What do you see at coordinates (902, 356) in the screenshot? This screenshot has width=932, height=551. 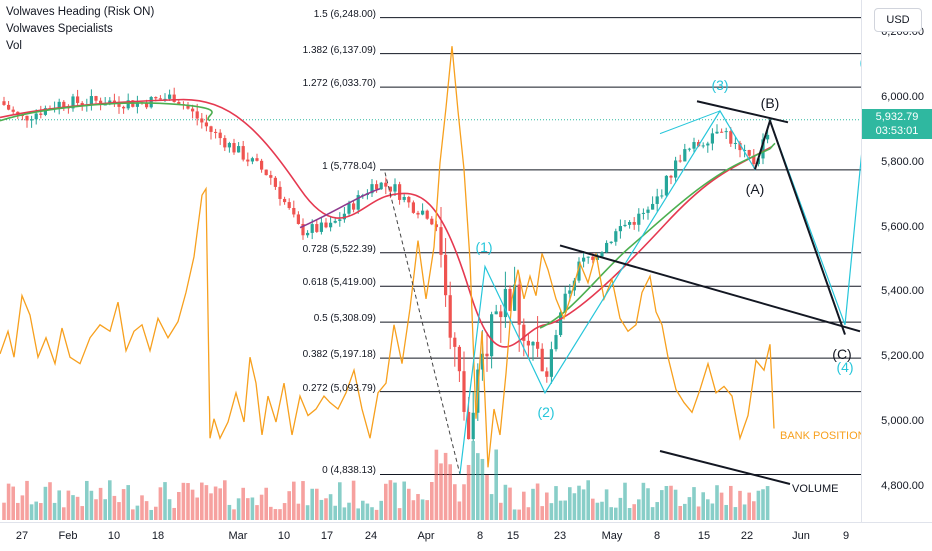 I see `price-tick-5: 5,200.00` at bounding box center [902, 356].